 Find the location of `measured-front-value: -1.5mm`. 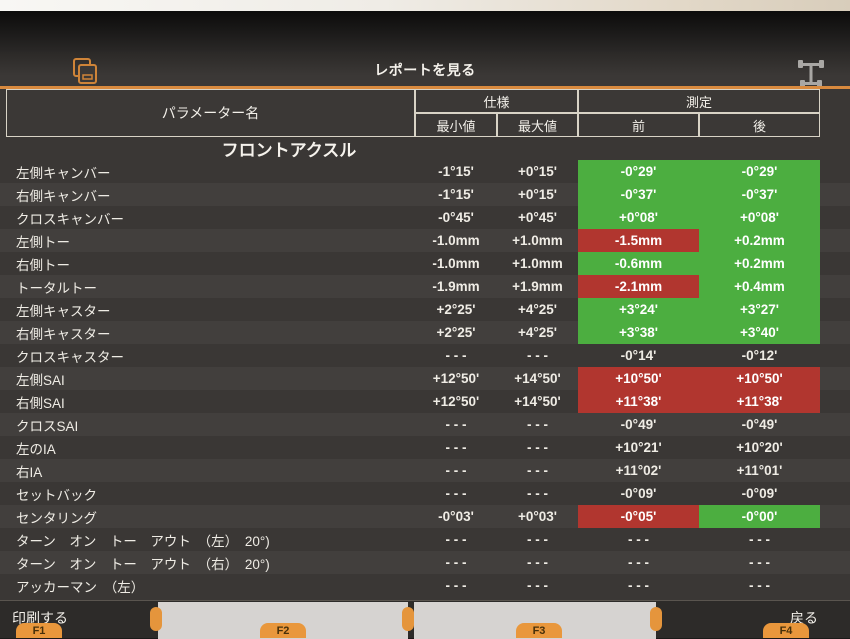

measured-front-value: -1.5mm is located at coordinates (638, 240).